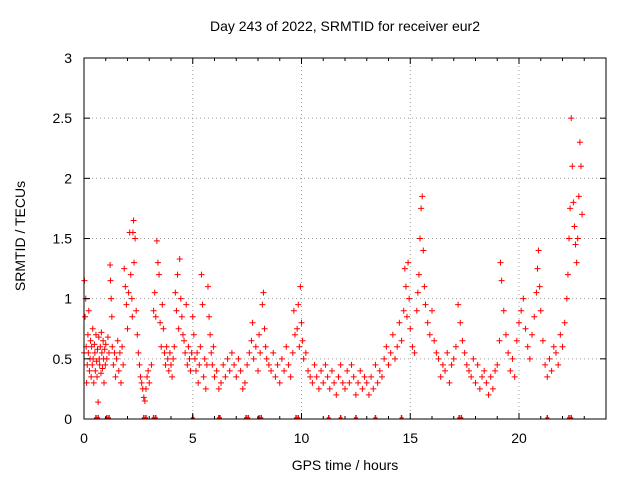 The image size is (640, 480). Describe the element at coordinates (333, 417) in the screenshot. I see `baseline-markers` at that location.